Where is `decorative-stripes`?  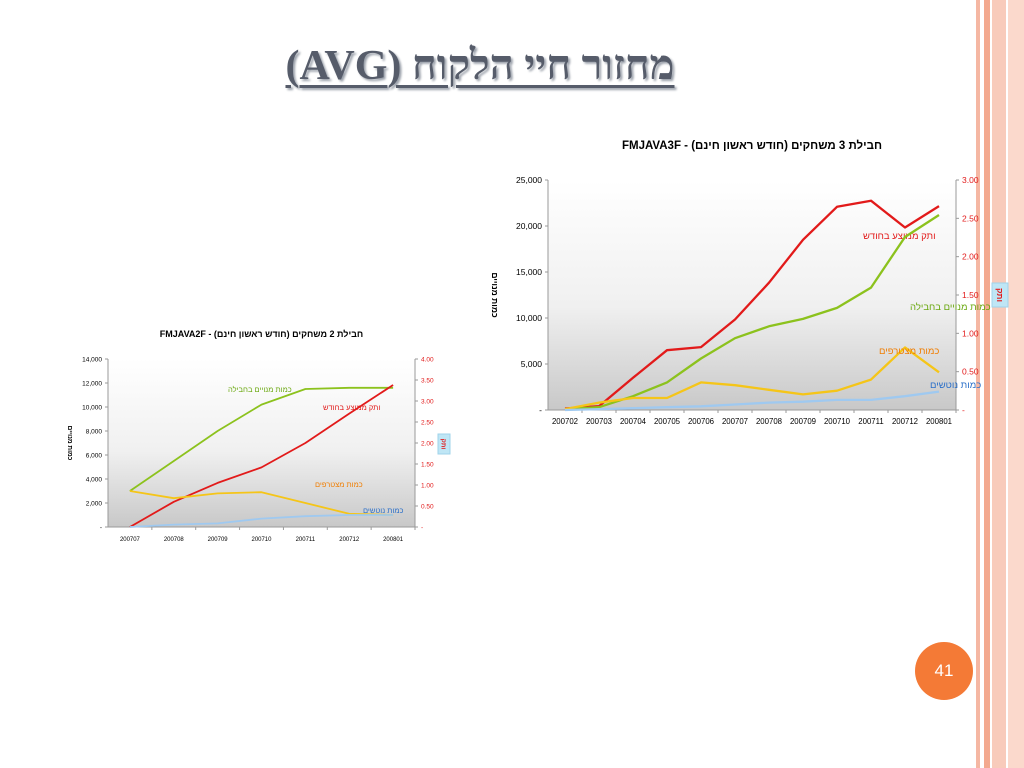 decorative-stripes is located at coordinates (1000, 384).